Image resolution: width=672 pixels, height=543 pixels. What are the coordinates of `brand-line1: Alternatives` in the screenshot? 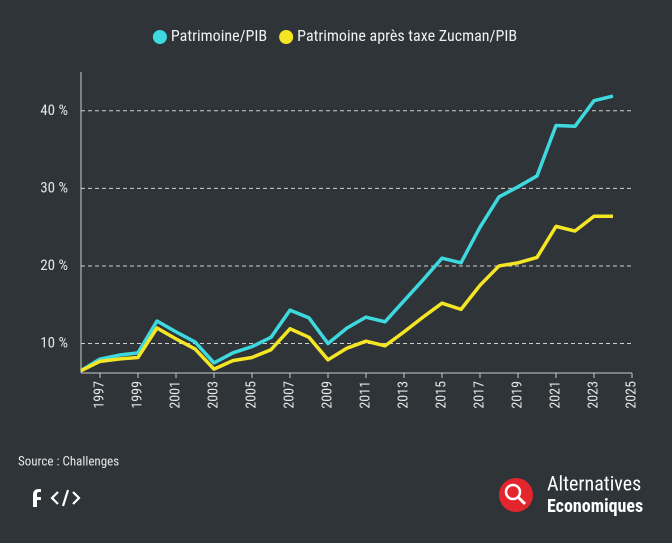 It's located at (594, 483).